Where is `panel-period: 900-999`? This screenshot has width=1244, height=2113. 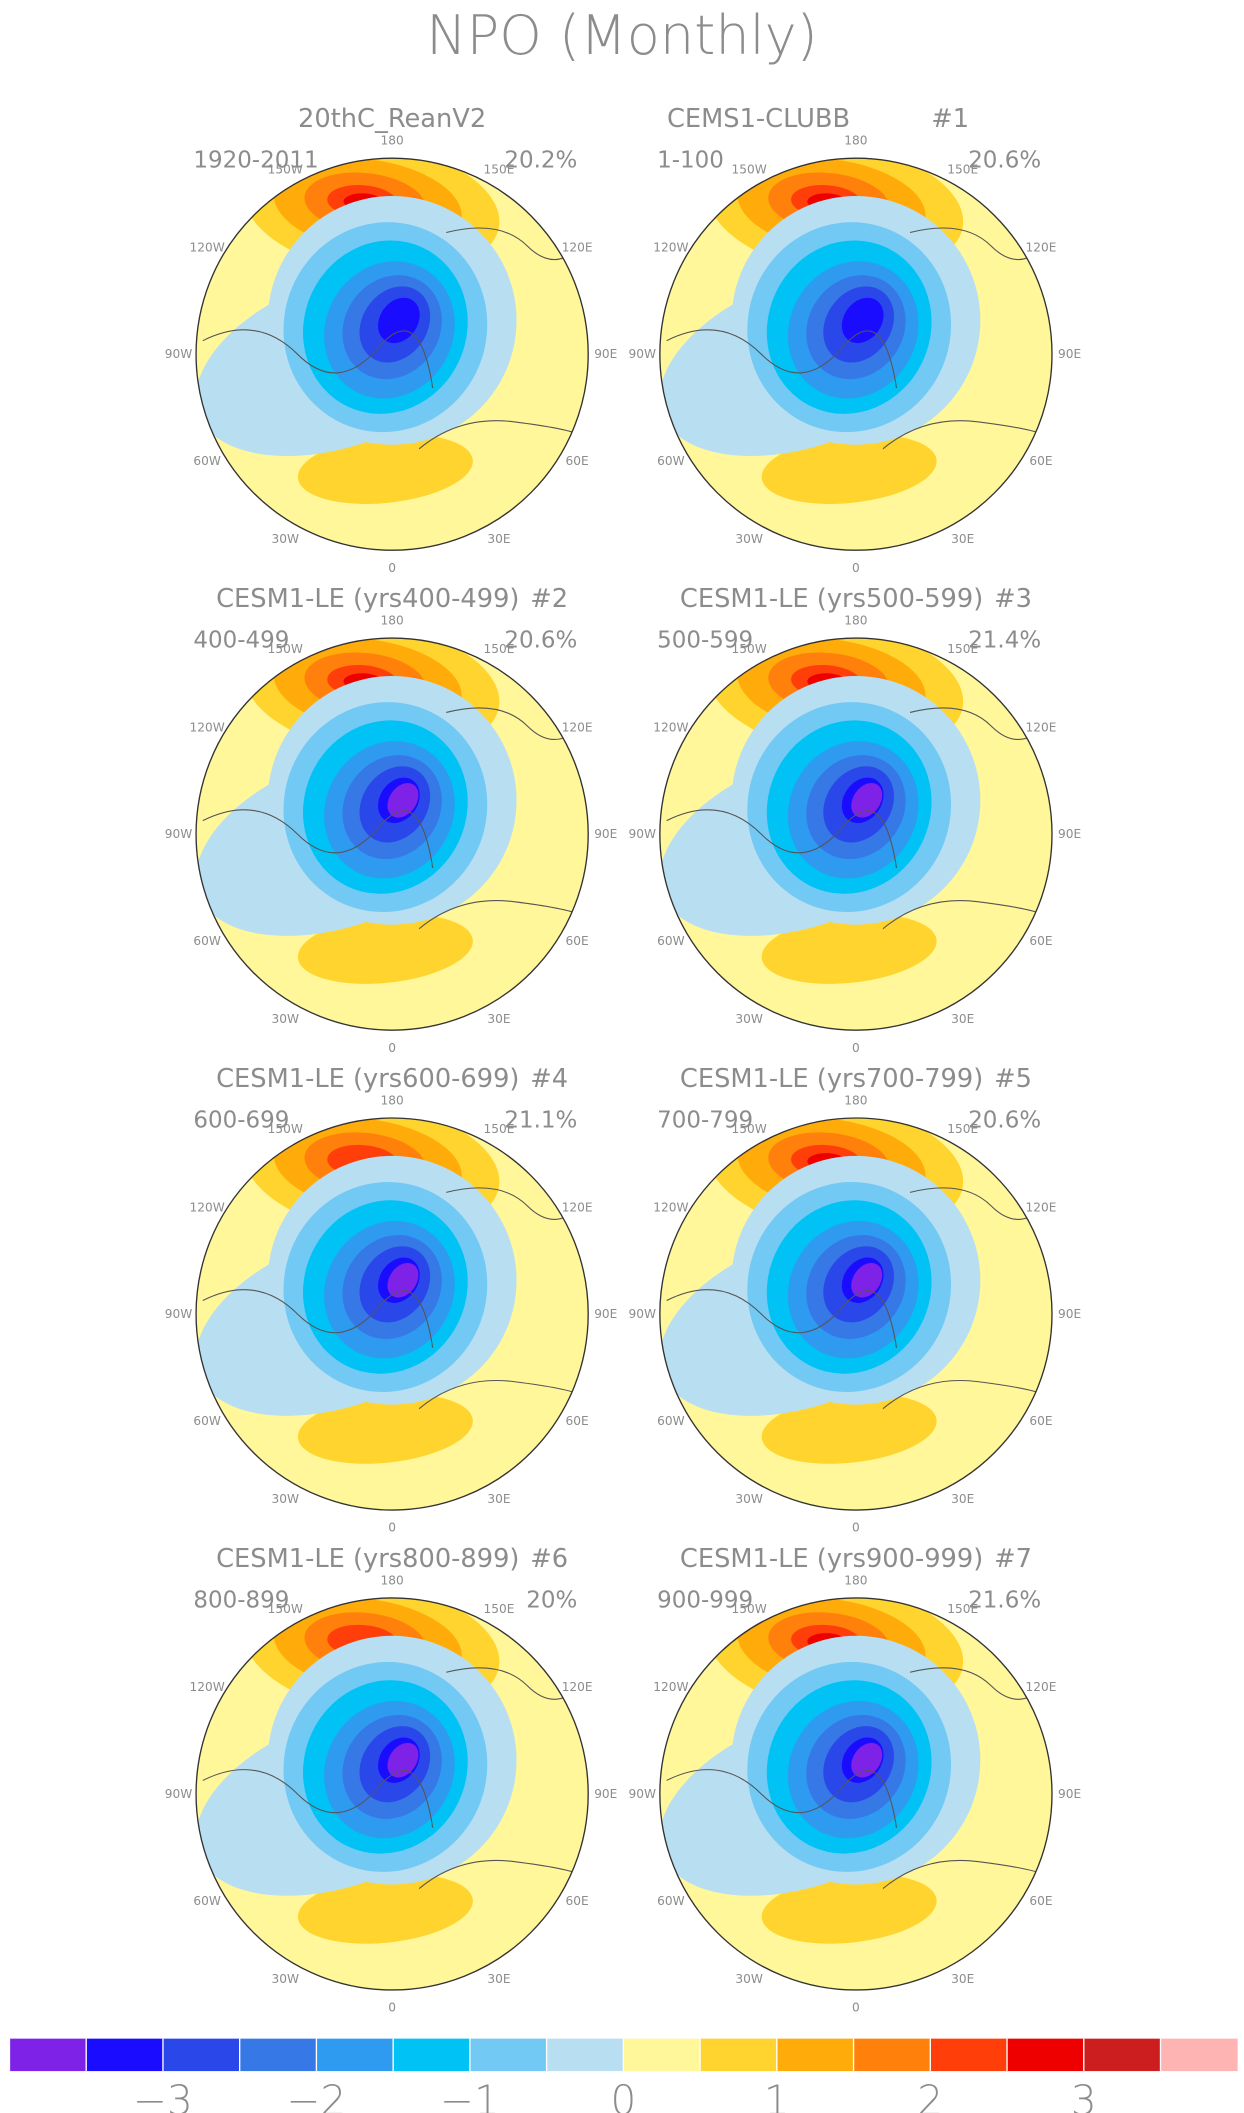
panel-period: 900-999 is located at coordinates (705, 1600).